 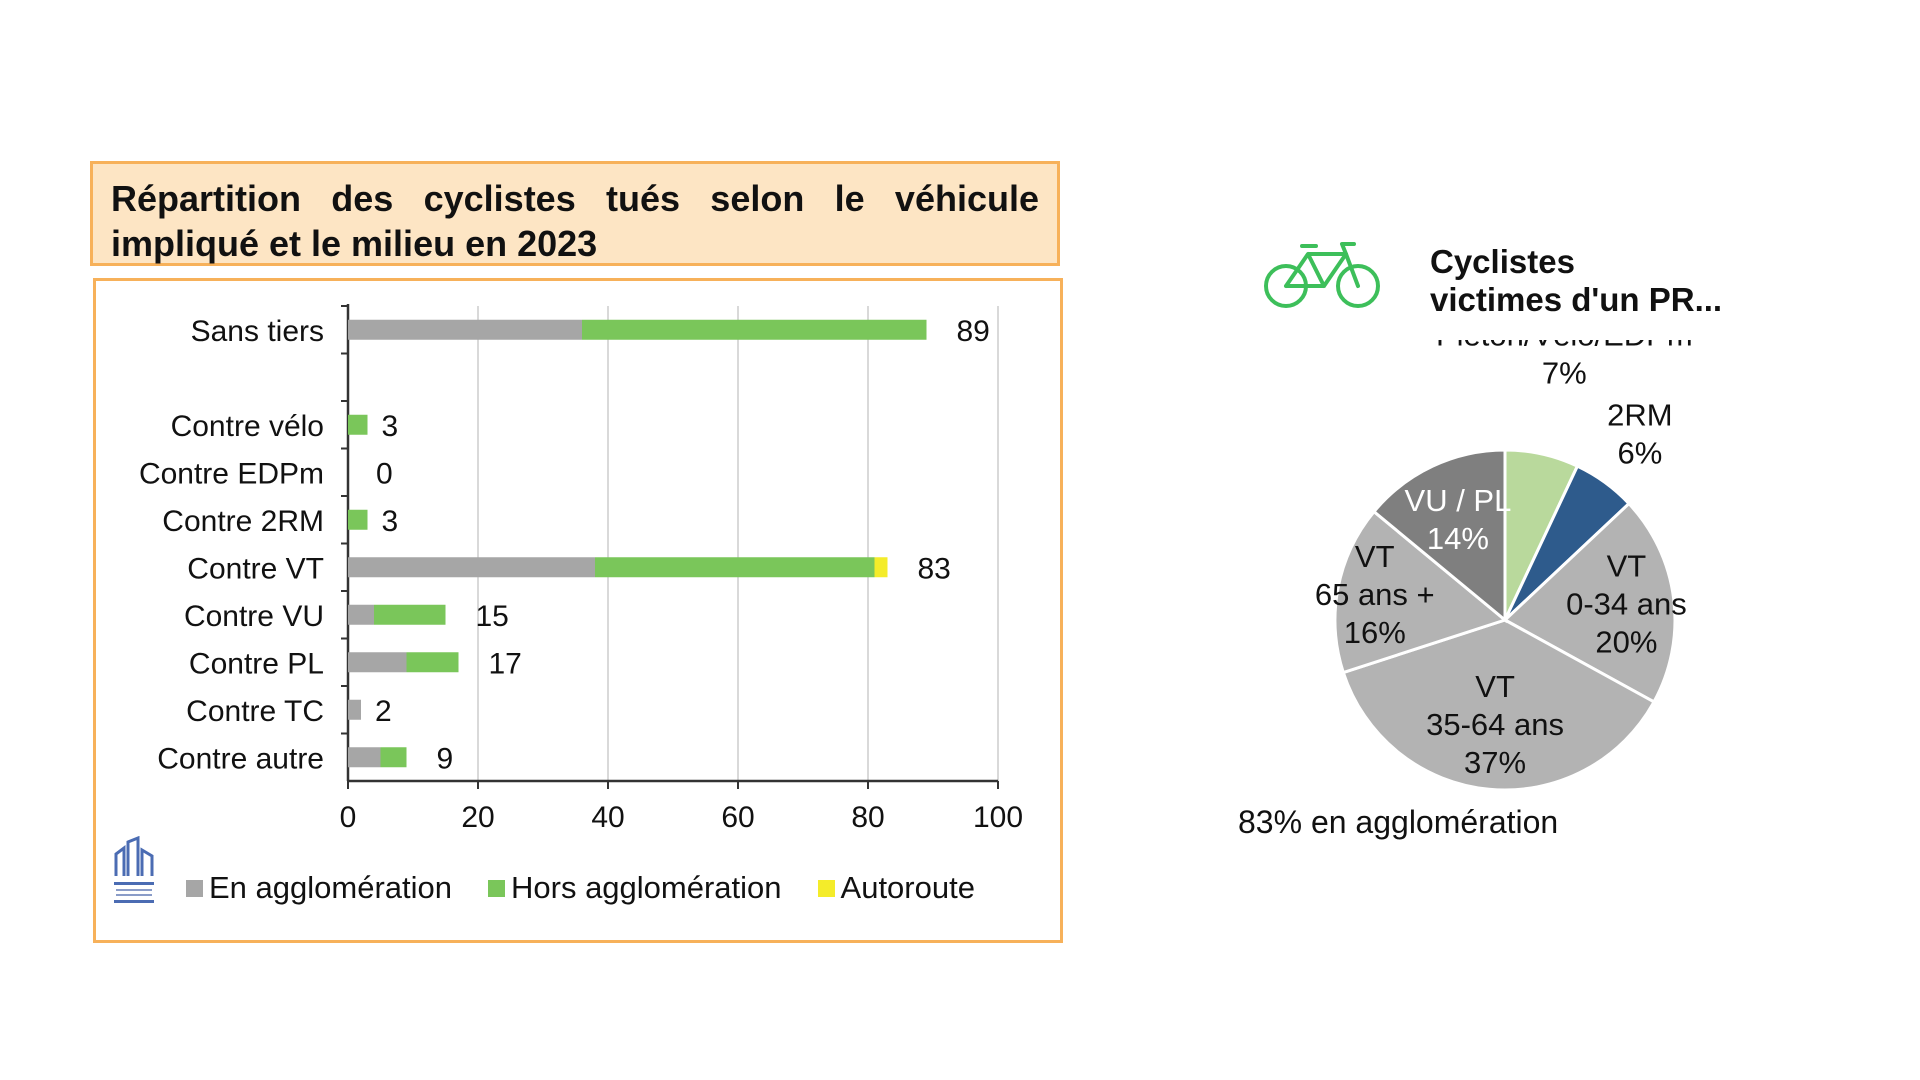 What do you see at coordinates (358, 519) in the screenshot?
I see `bar-hors-agglomeration-contre-2rm` at bounding box center [358, 519].